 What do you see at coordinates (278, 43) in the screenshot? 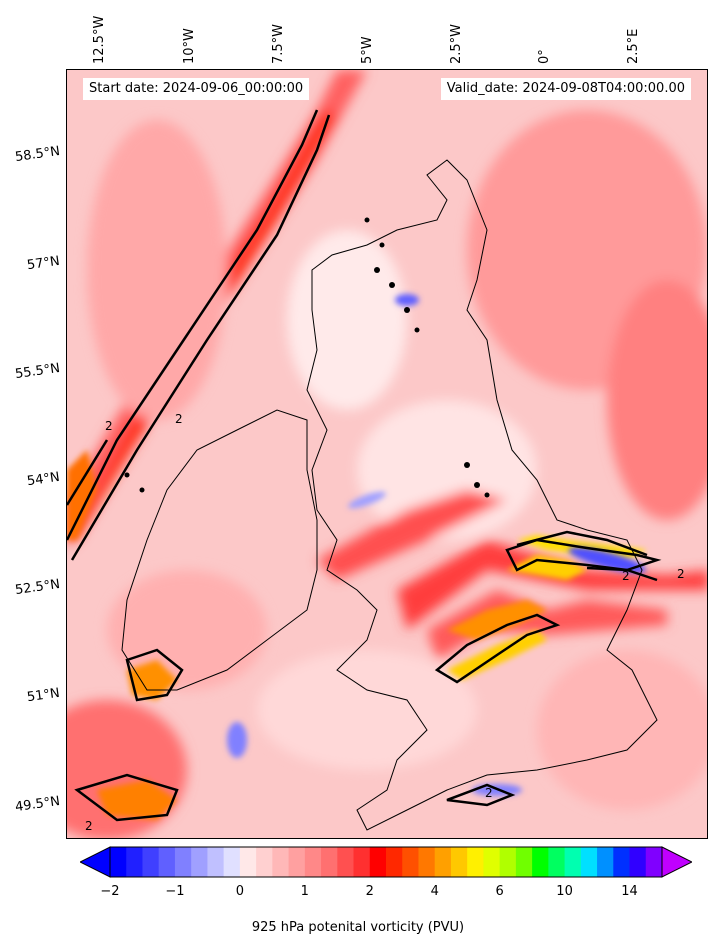
I see `longitude-label: 7.5°W` at bounding box center [278, 43].